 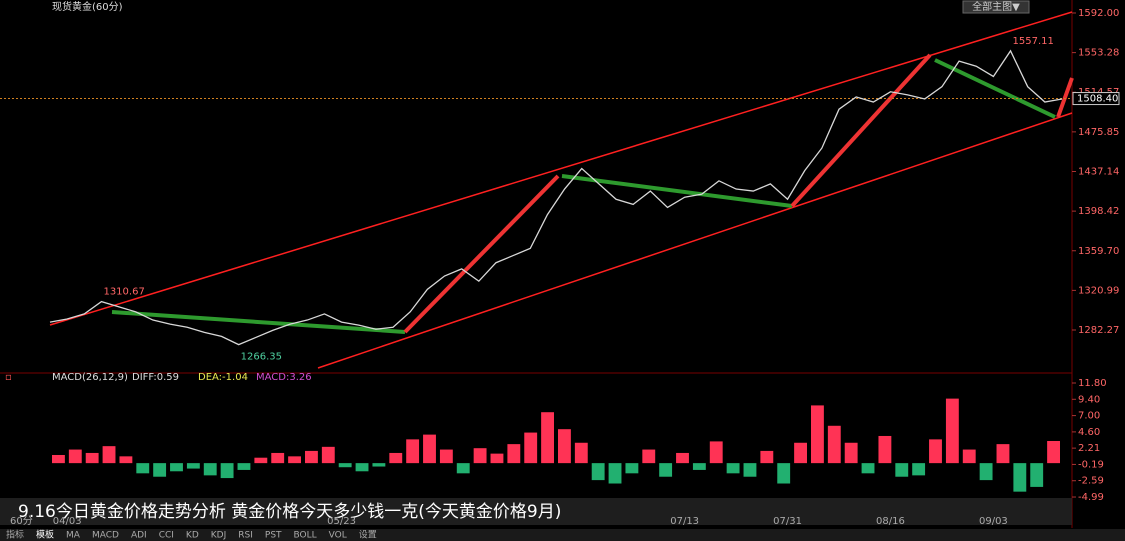 I want to click on y-tick-label: 1398.42, so click(x=1098, y=211).